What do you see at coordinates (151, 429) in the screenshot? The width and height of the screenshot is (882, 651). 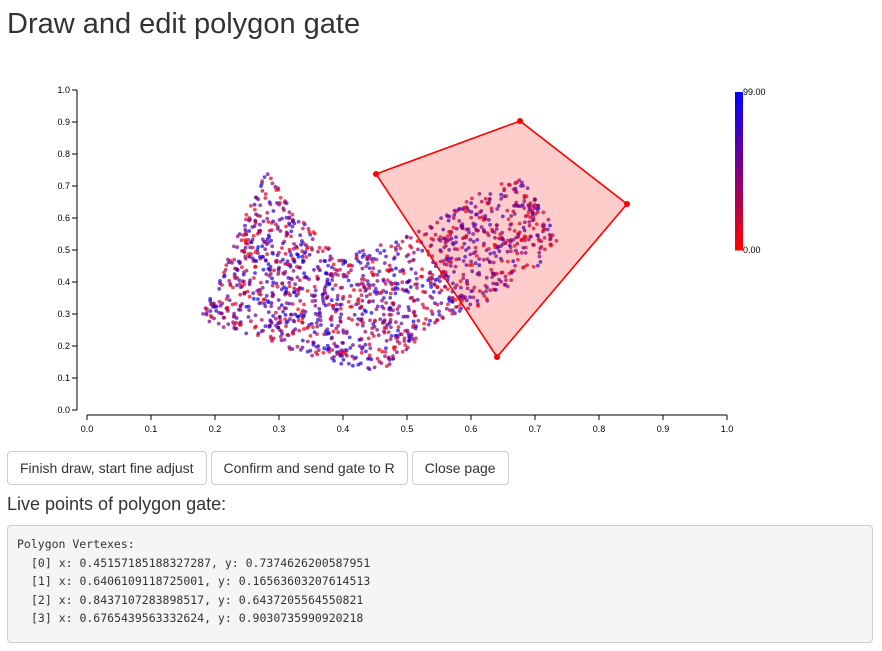 I see `x-tick-label: 0.1` at bounding box center [151, 429].